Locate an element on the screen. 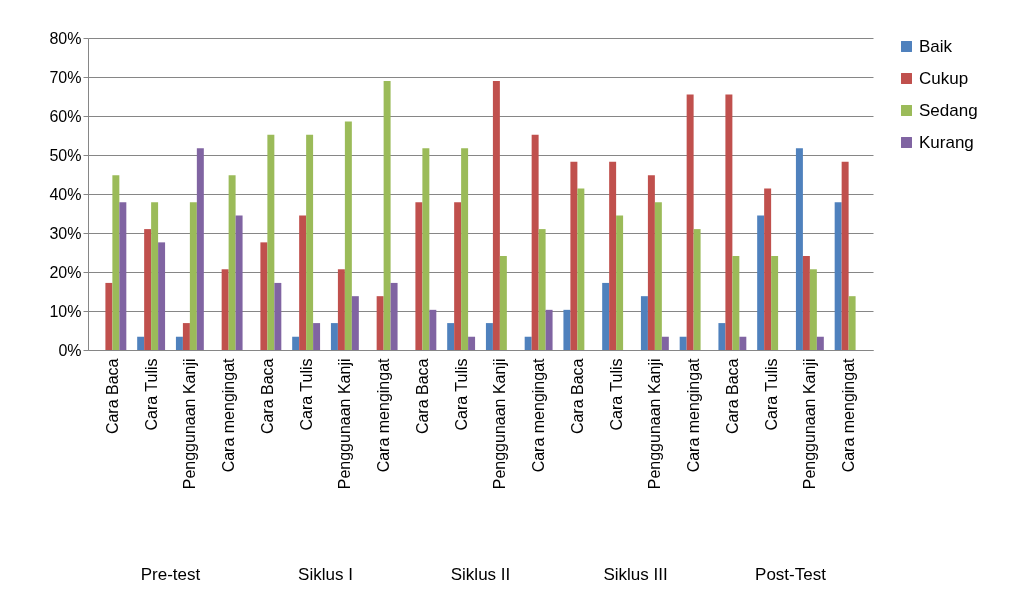  legend-label: Kurang is located at coordinates (946, 142).